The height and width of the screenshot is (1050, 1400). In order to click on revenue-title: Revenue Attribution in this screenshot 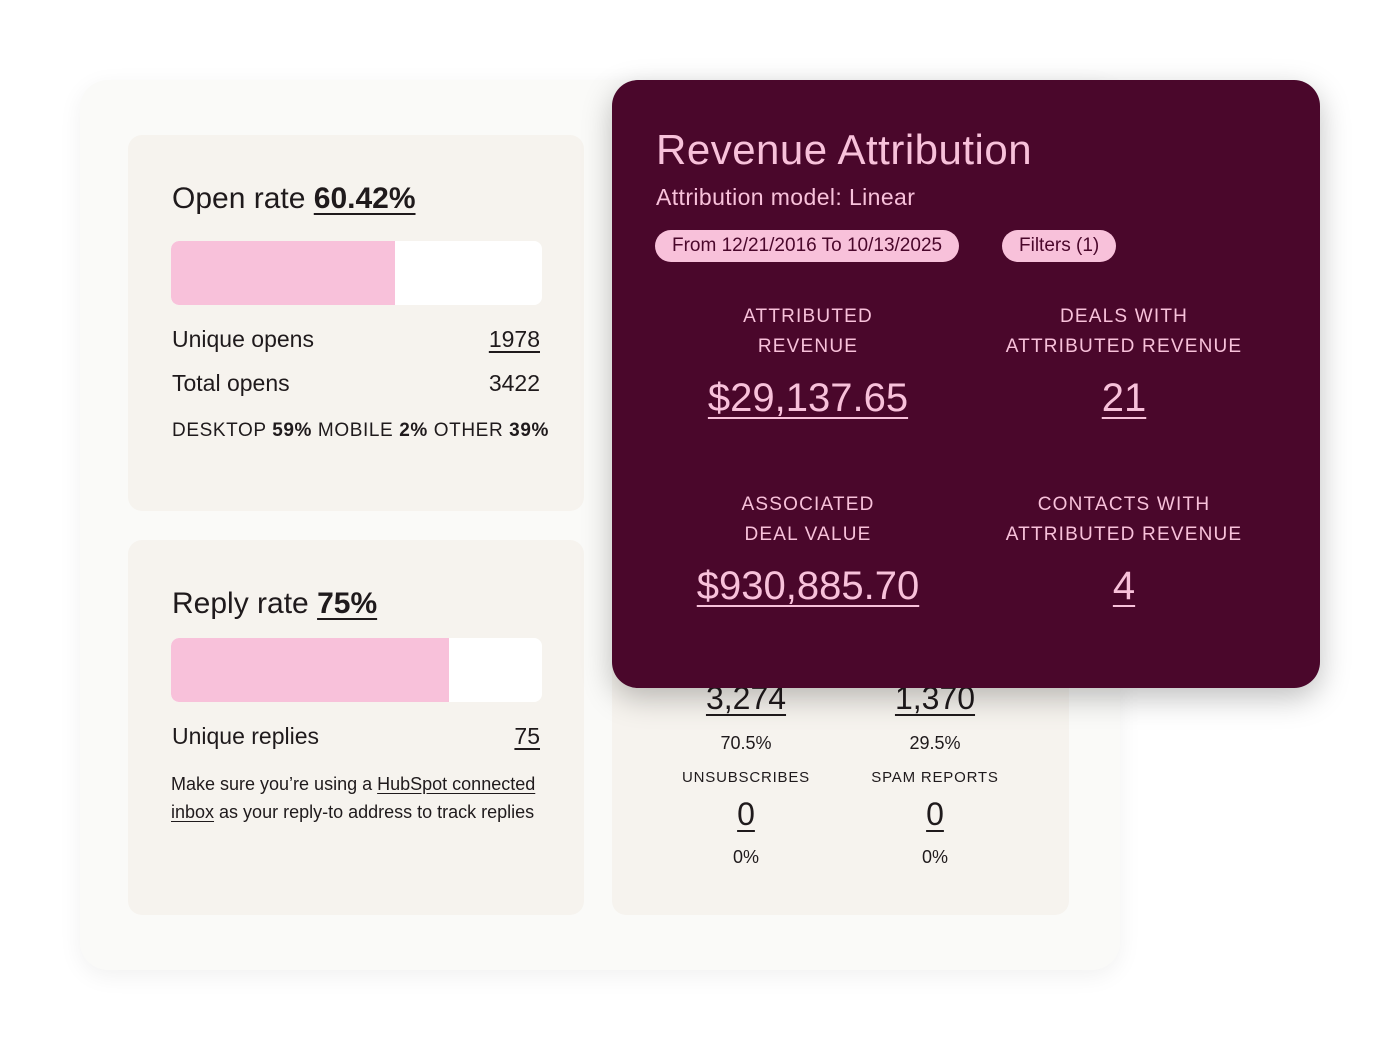, I will do `click(844, 149)`.